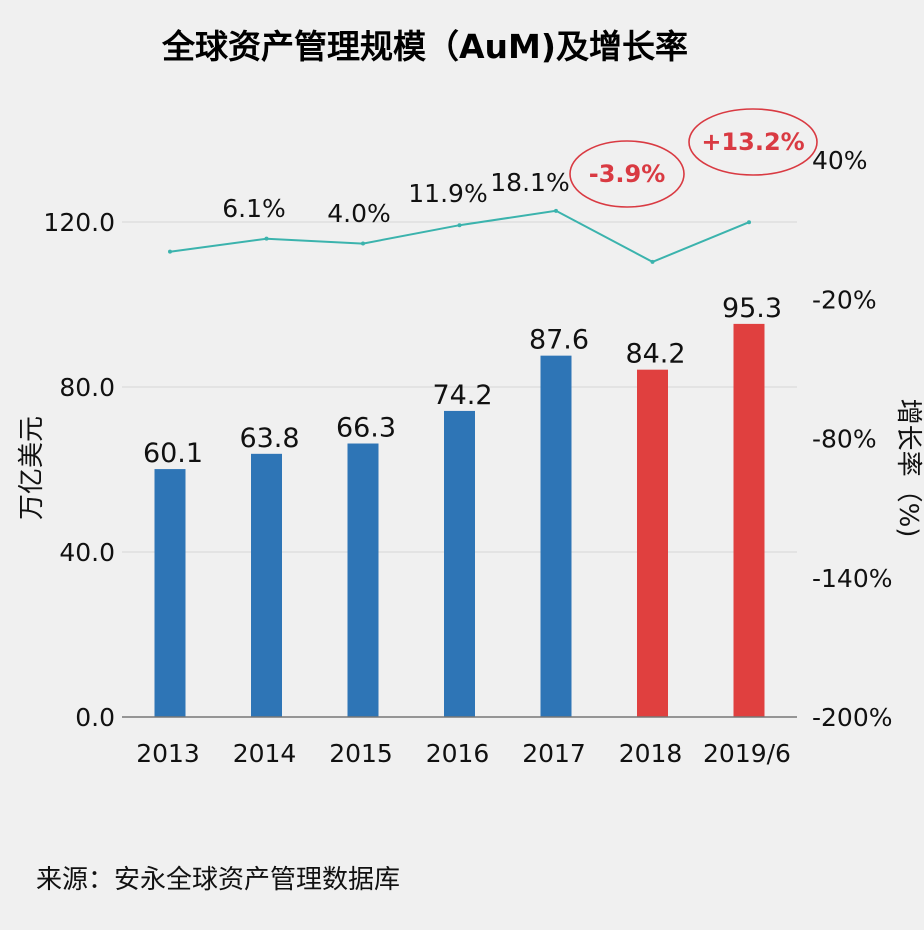 The image size is (924, 930). What do you see at coordinates (218, 880) in the screenshot?
I see `source-note: 来源：安永全球资产管理数据库` at bounding box center [218, 880].